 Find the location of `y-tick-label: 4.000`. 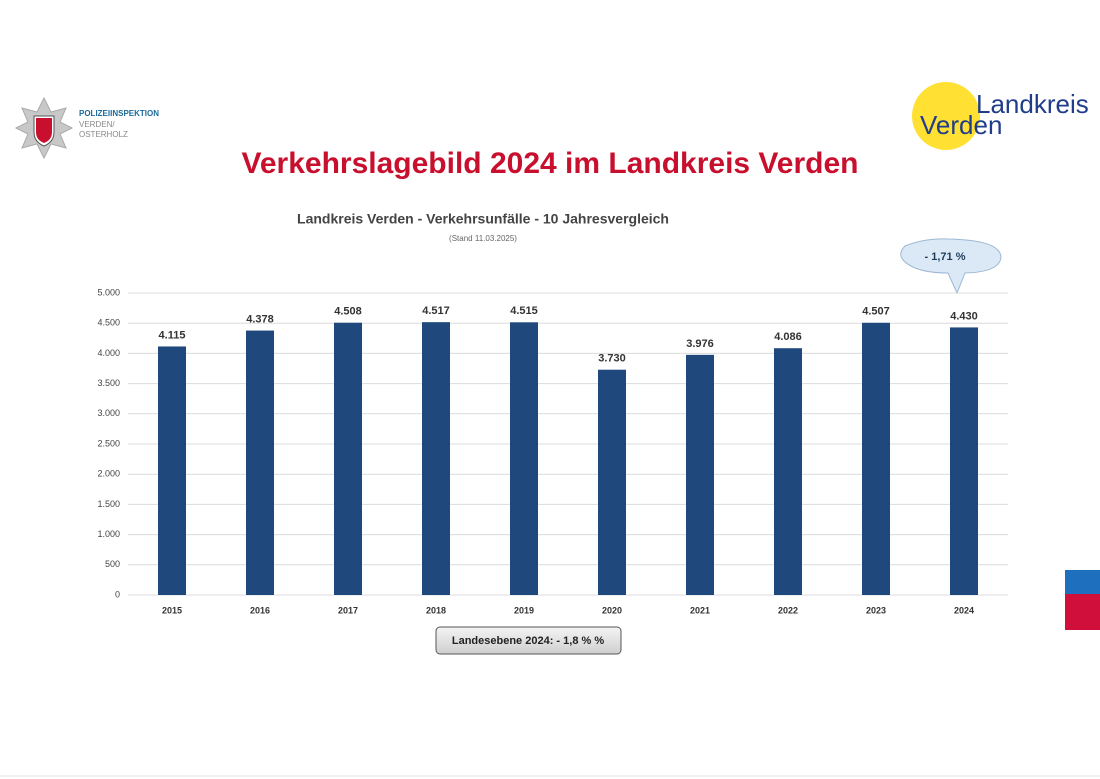

y-tick-label: 4.000 is located at coordinates (108, 353).